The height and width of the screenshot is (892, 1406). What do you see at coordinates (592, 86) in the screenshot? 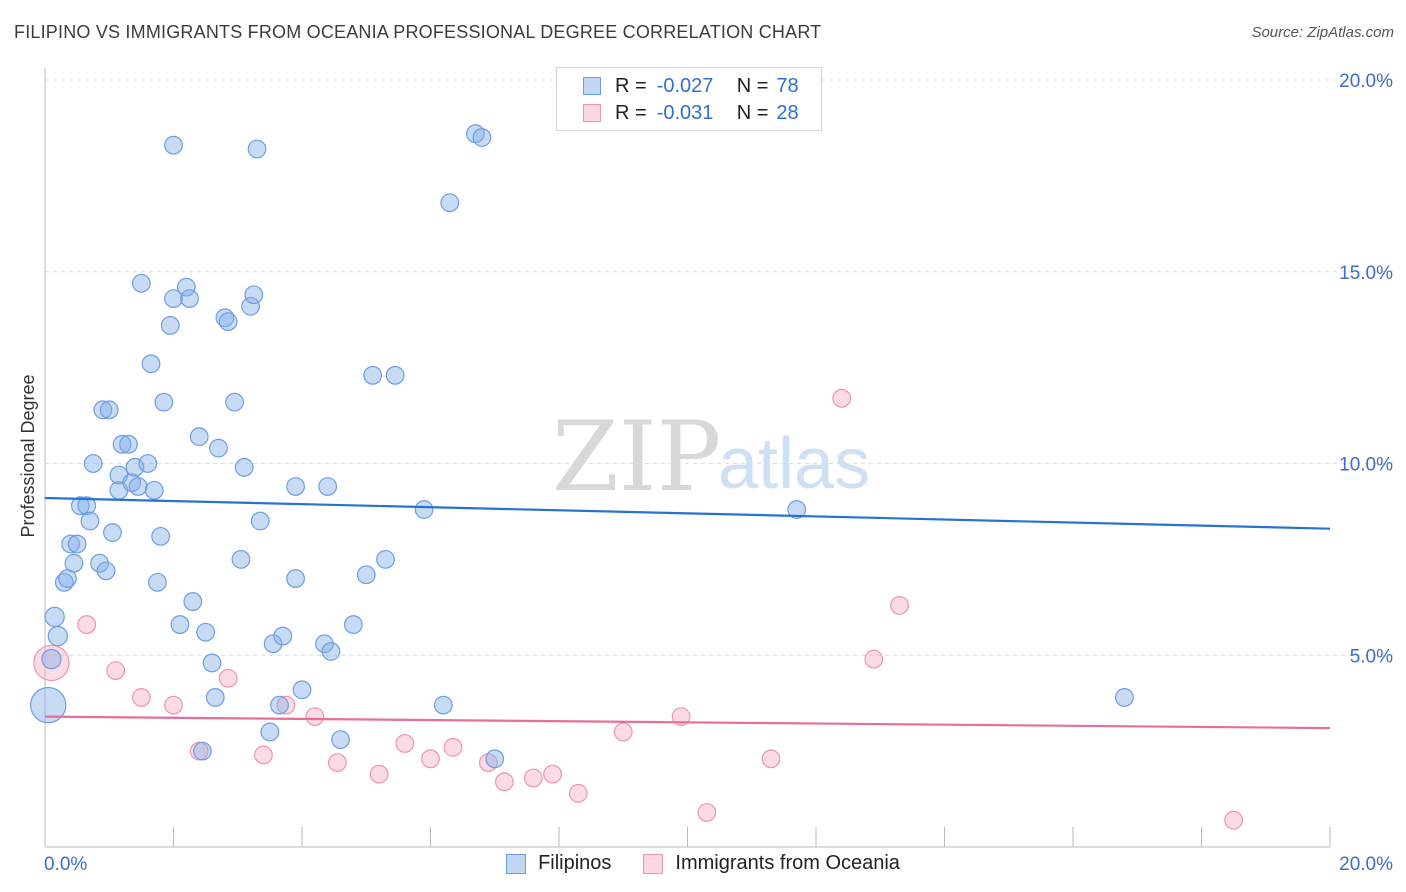
I see `legend-swatch-blue` at bounding box center [592, 86].